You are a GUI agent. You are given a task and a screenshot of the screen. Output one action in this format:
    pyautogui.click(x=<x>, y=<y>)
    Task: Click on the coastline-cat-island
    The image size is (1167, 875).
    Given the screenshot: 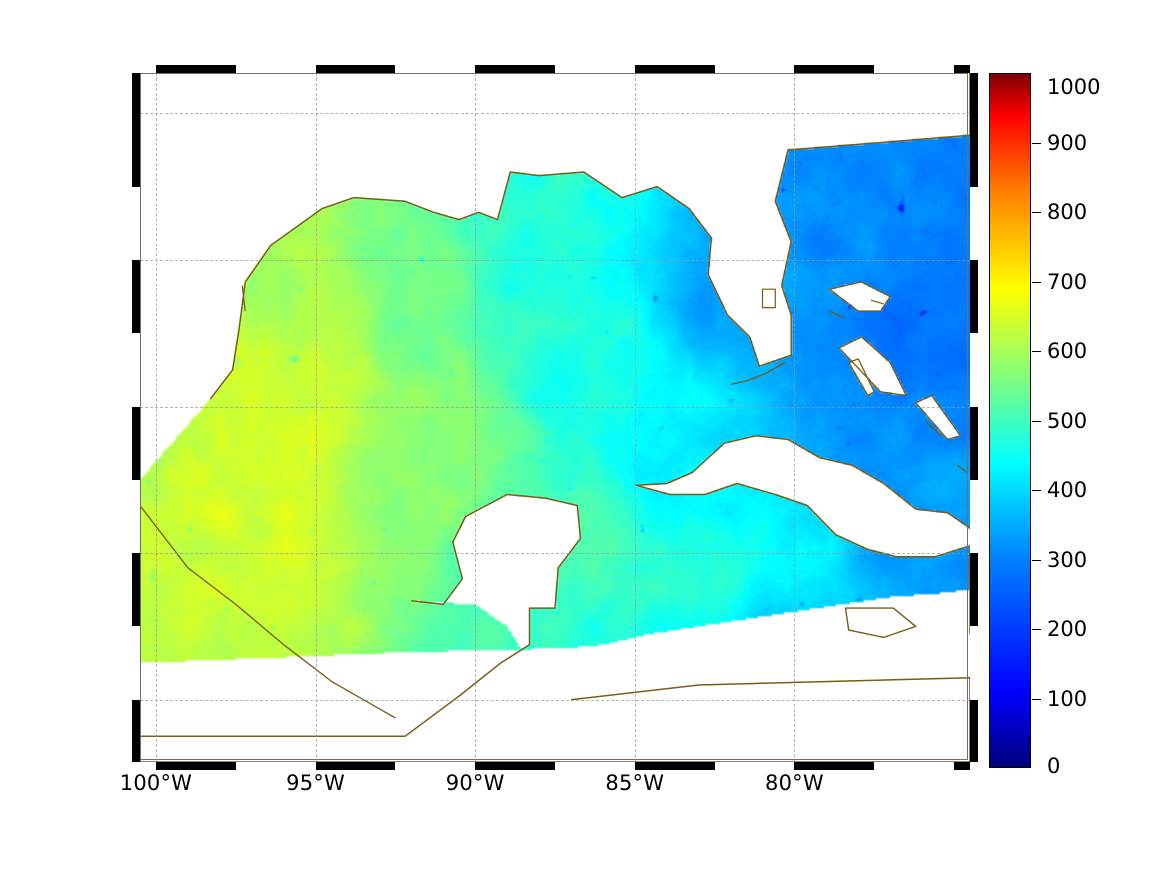 What is the action you would take?
    pyautogui.click(x=938, y=417)
    